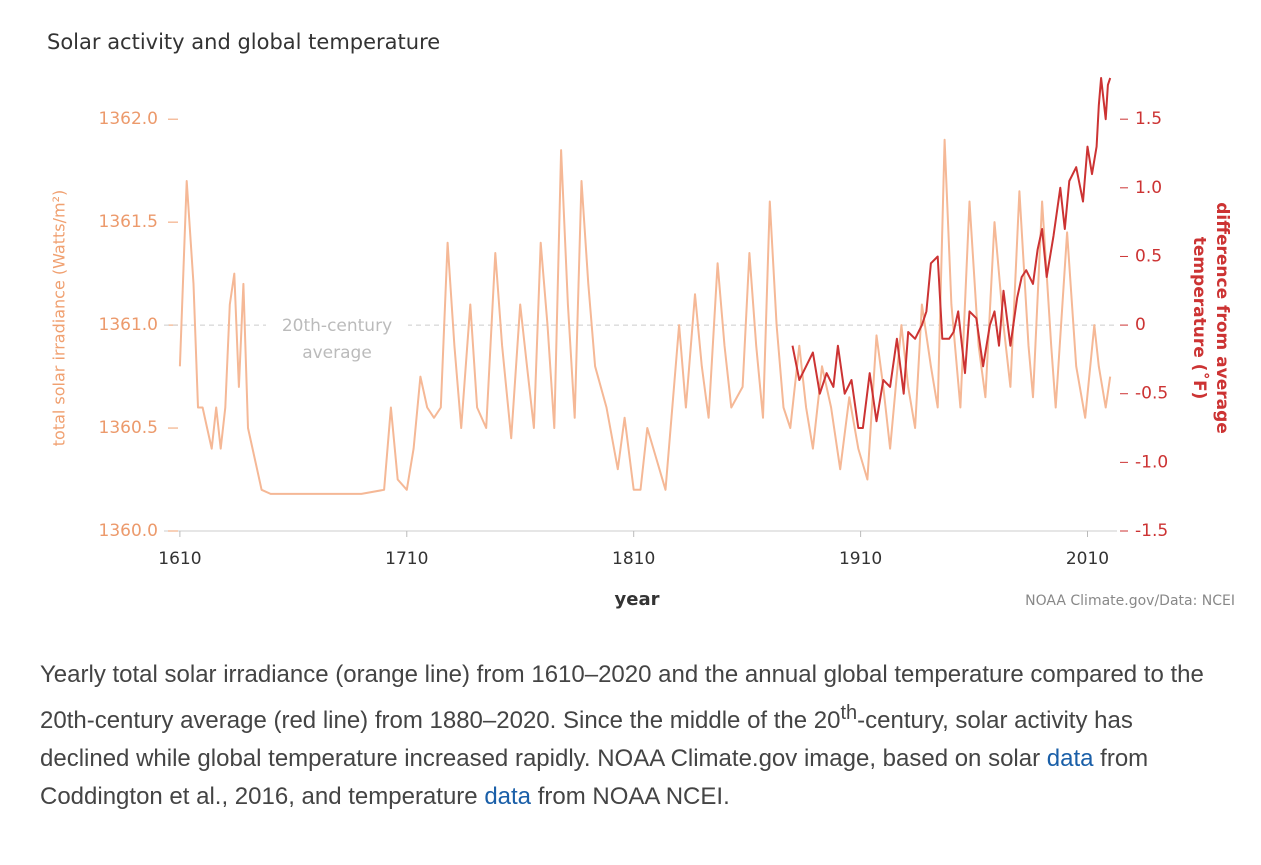 Image resolution: width=1261 pixels, height=865 pixels. What do you see at coordinates (128, 531) in the screenshot?
I see `y-tick-label: 1360.0` at bounding box center [128, 531].